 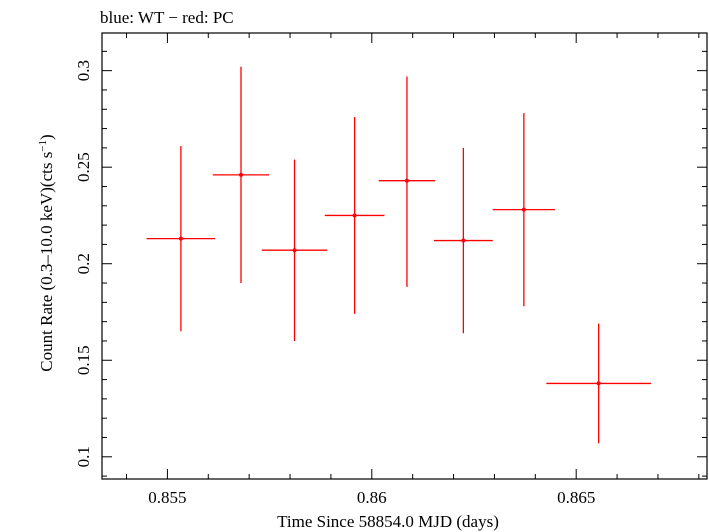 I want to click on x-tick-label: 0.865, so click(x=576, y=497).